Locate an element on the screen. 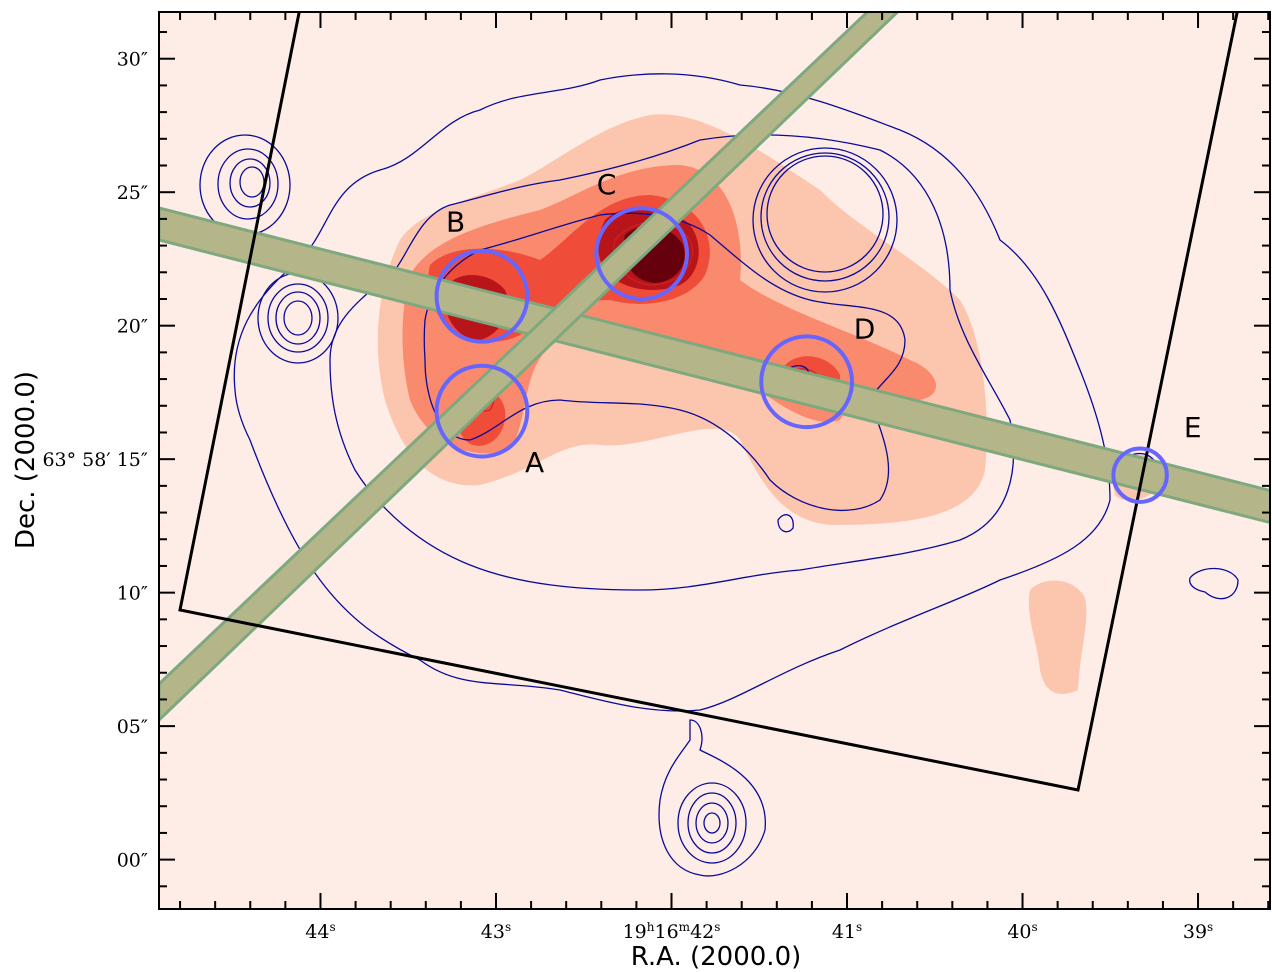 The width and height of the screenshot is (1272, 972). region-circle-e is located at coordinates (1140, 475).